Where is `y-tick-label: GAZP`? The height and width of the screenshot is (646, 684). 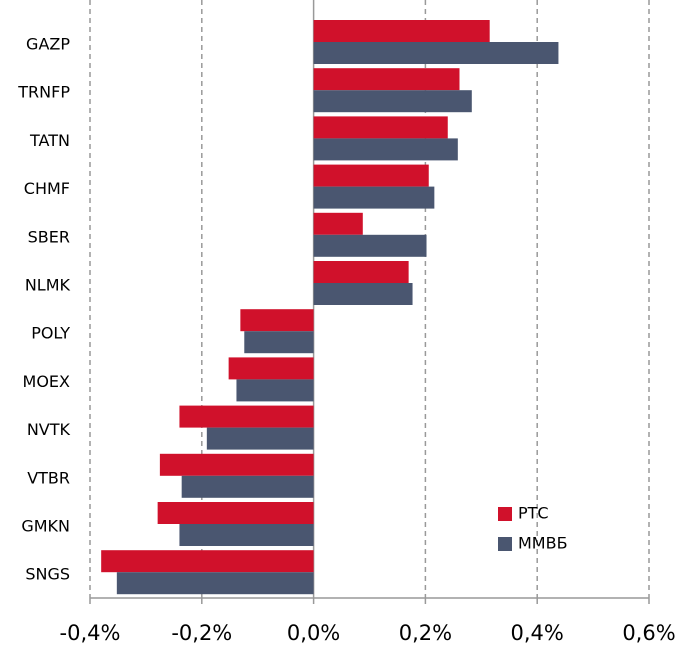 y-tick-label: GAZP is located at coordinates (48, 44).